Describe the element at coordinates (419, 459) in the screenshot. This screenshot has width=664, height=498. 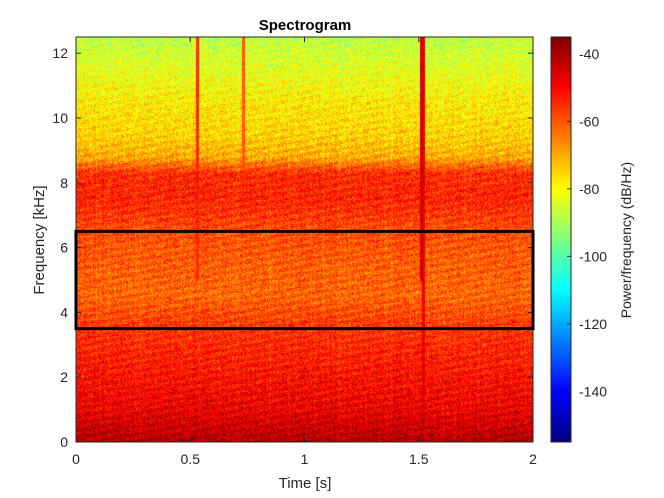
I see `x-tick-label: 1.5` at that location.